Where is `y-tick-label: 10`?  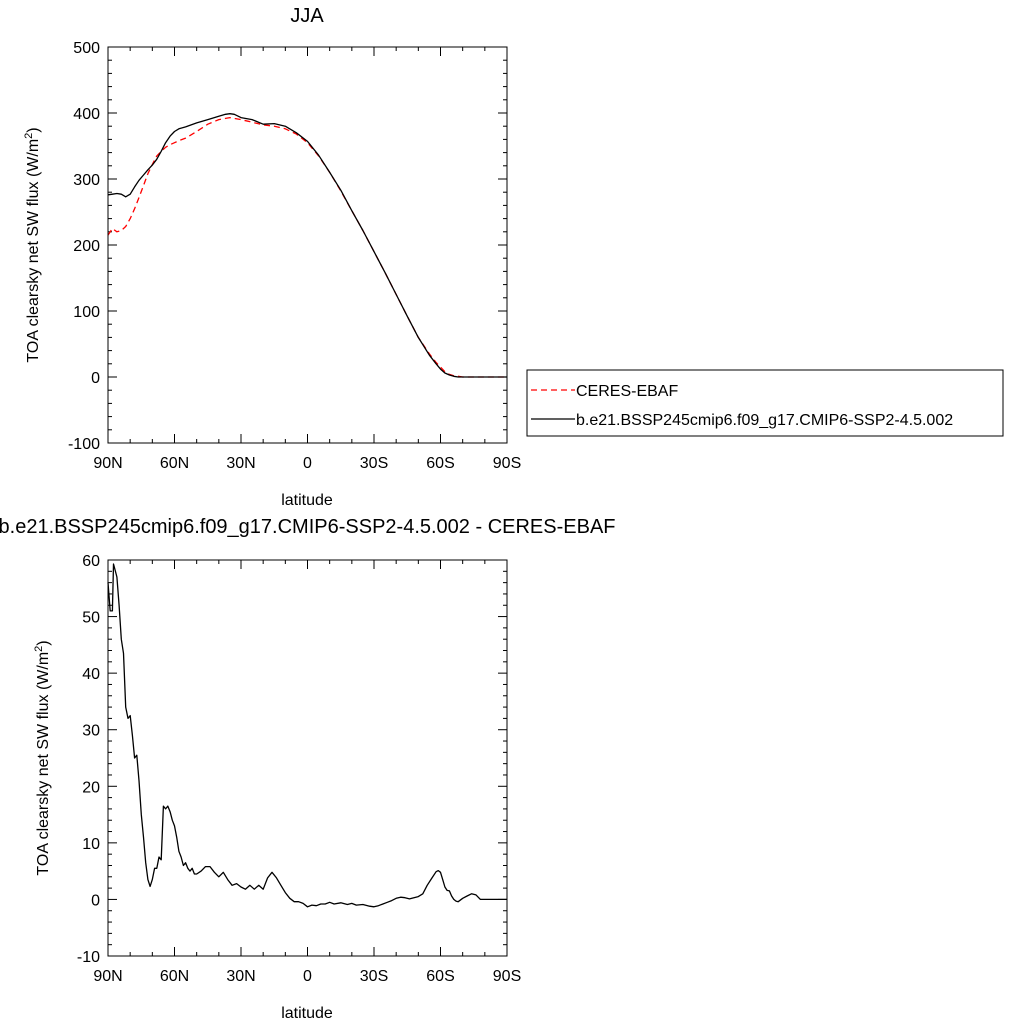
y-tick-label: 10 is located at coordinates (91, 844).